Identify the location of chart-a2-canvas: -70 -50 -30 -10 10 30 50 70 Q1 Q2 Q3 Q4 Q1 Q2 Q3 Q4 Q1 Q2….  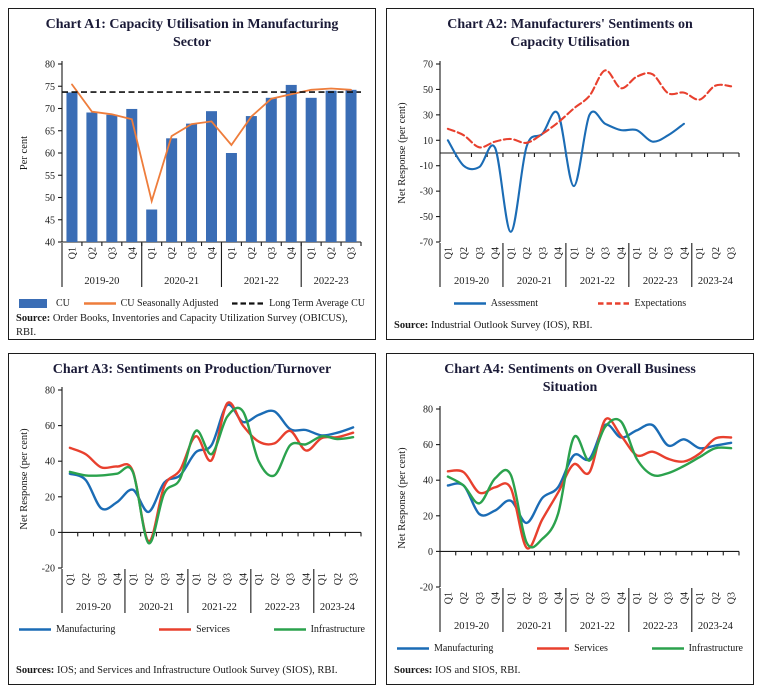
(568, 173).